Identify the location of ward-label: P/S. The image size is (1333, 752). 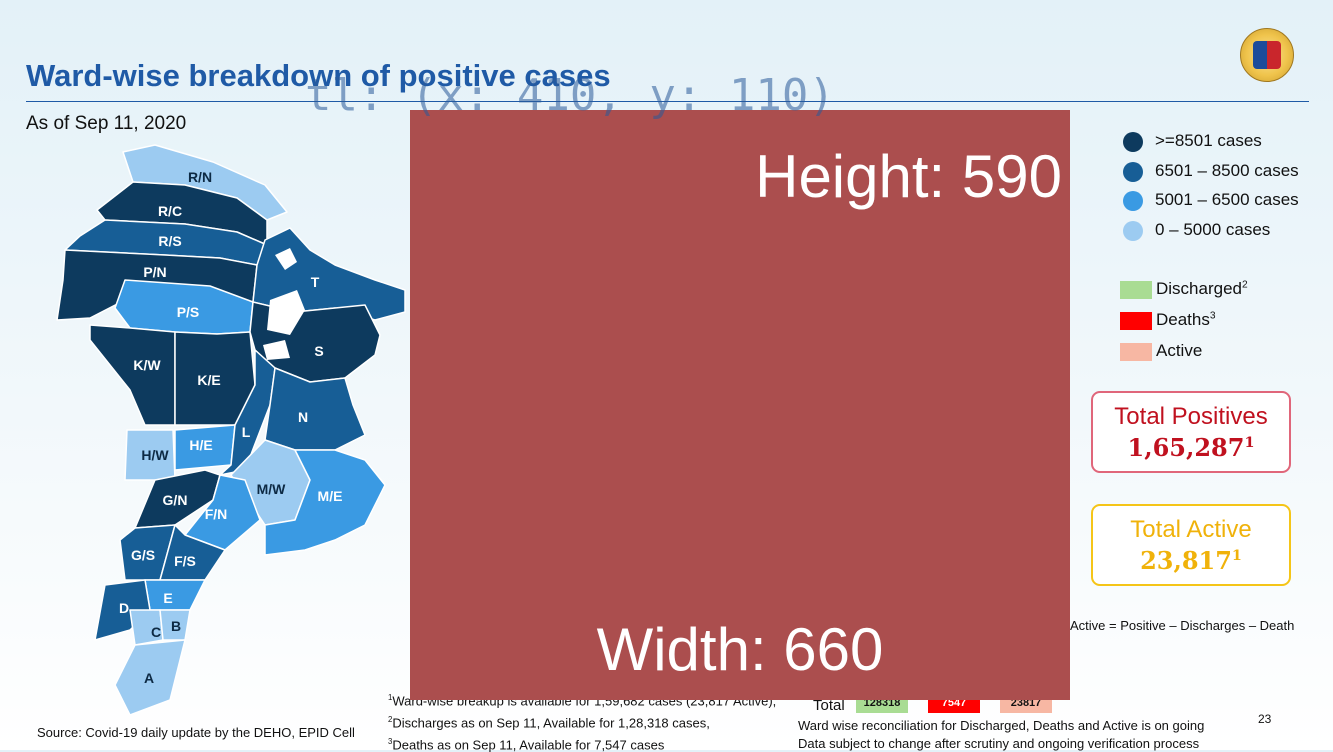
(188, 312).